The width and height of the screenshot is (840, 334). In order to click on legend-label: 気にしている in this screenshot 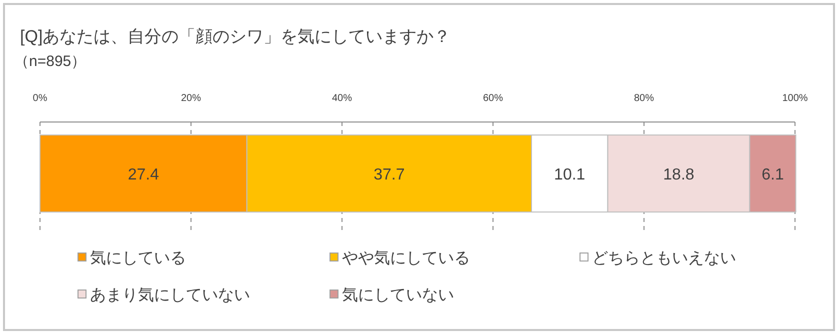, I will do `click(138, 258)`.